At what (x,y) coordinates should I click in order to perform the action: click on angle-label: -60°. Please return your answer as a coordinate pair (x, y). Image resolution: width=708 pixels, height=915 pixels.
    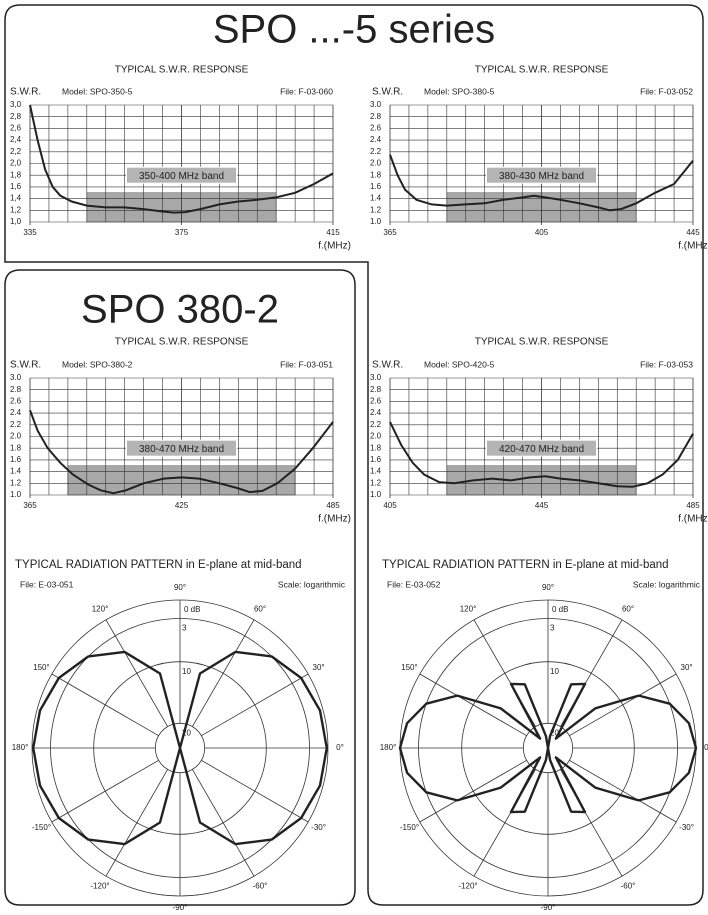
    Looking at the image, I should click on (628, 886).